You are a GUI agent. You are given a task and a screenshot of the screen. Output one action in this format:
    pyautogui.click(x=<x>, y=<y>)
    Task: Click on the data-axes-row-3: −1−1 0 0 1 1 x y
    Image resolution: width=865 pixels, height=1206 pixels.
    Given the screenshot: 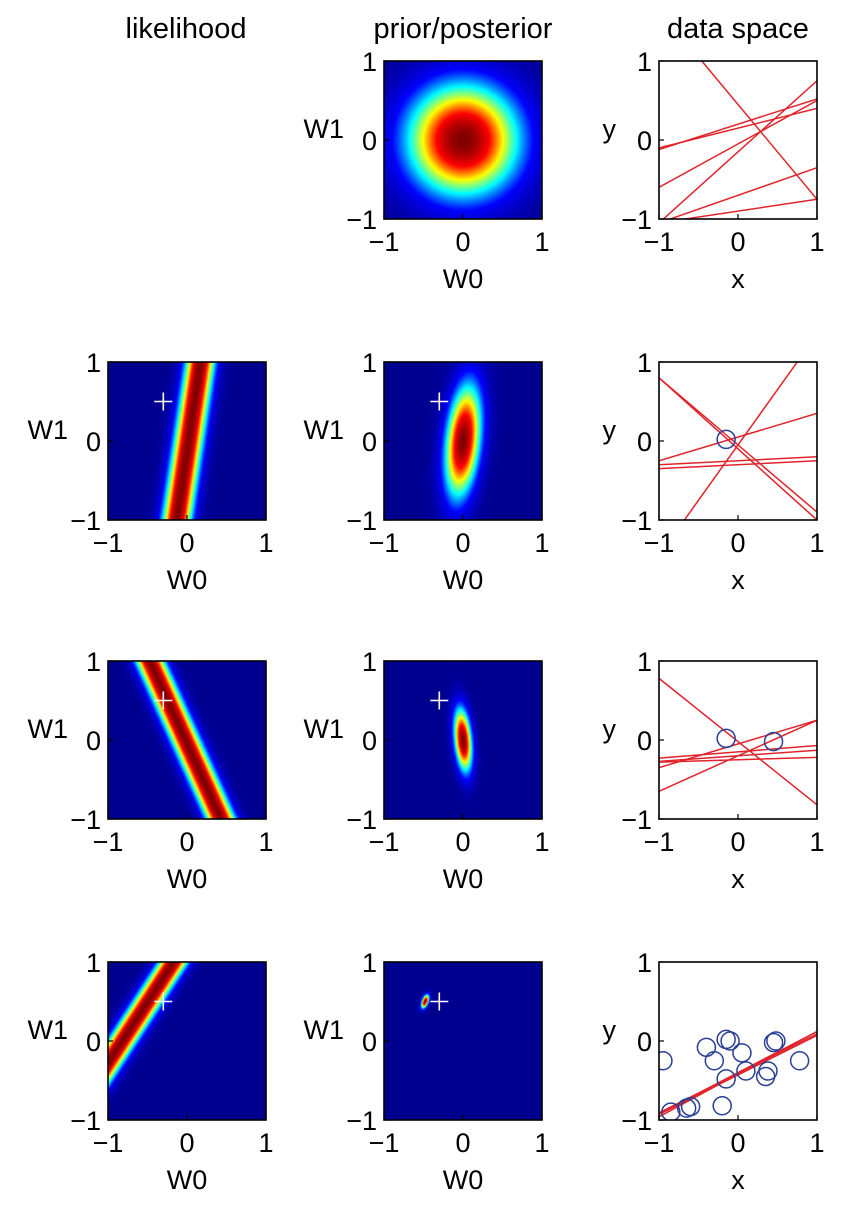 What is the action you would take?
    pyautogui.click(x=714, y=770)
    